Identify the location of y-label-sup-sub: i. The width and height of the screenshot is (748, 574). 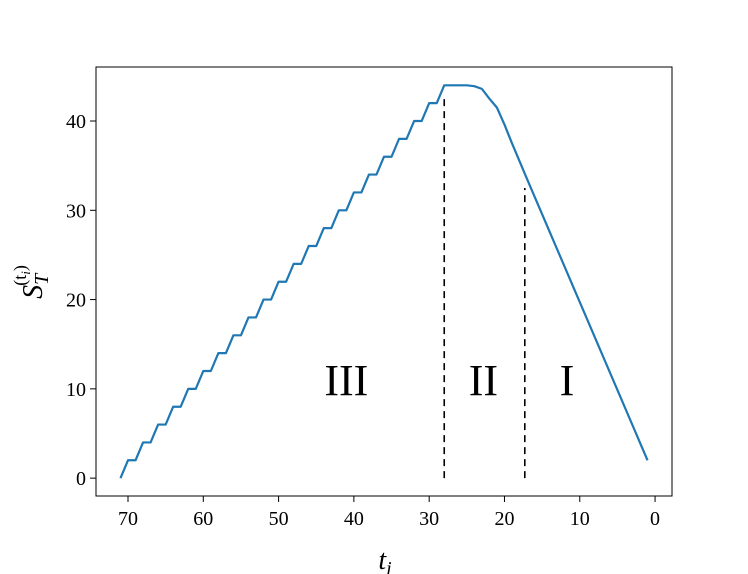
(25, 273).